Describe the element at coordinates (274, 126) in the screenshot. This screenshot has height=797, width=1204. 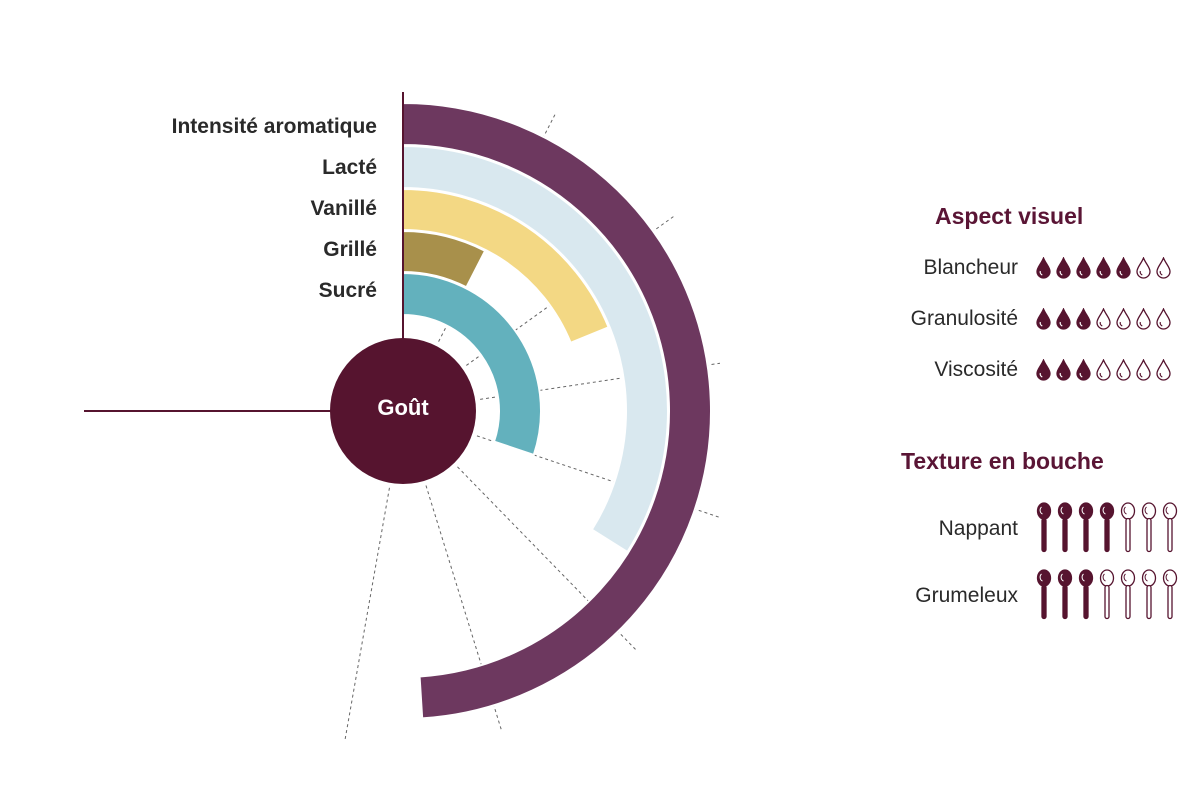
I see `ring-label-intensite: Intensité aromatique` at that location.